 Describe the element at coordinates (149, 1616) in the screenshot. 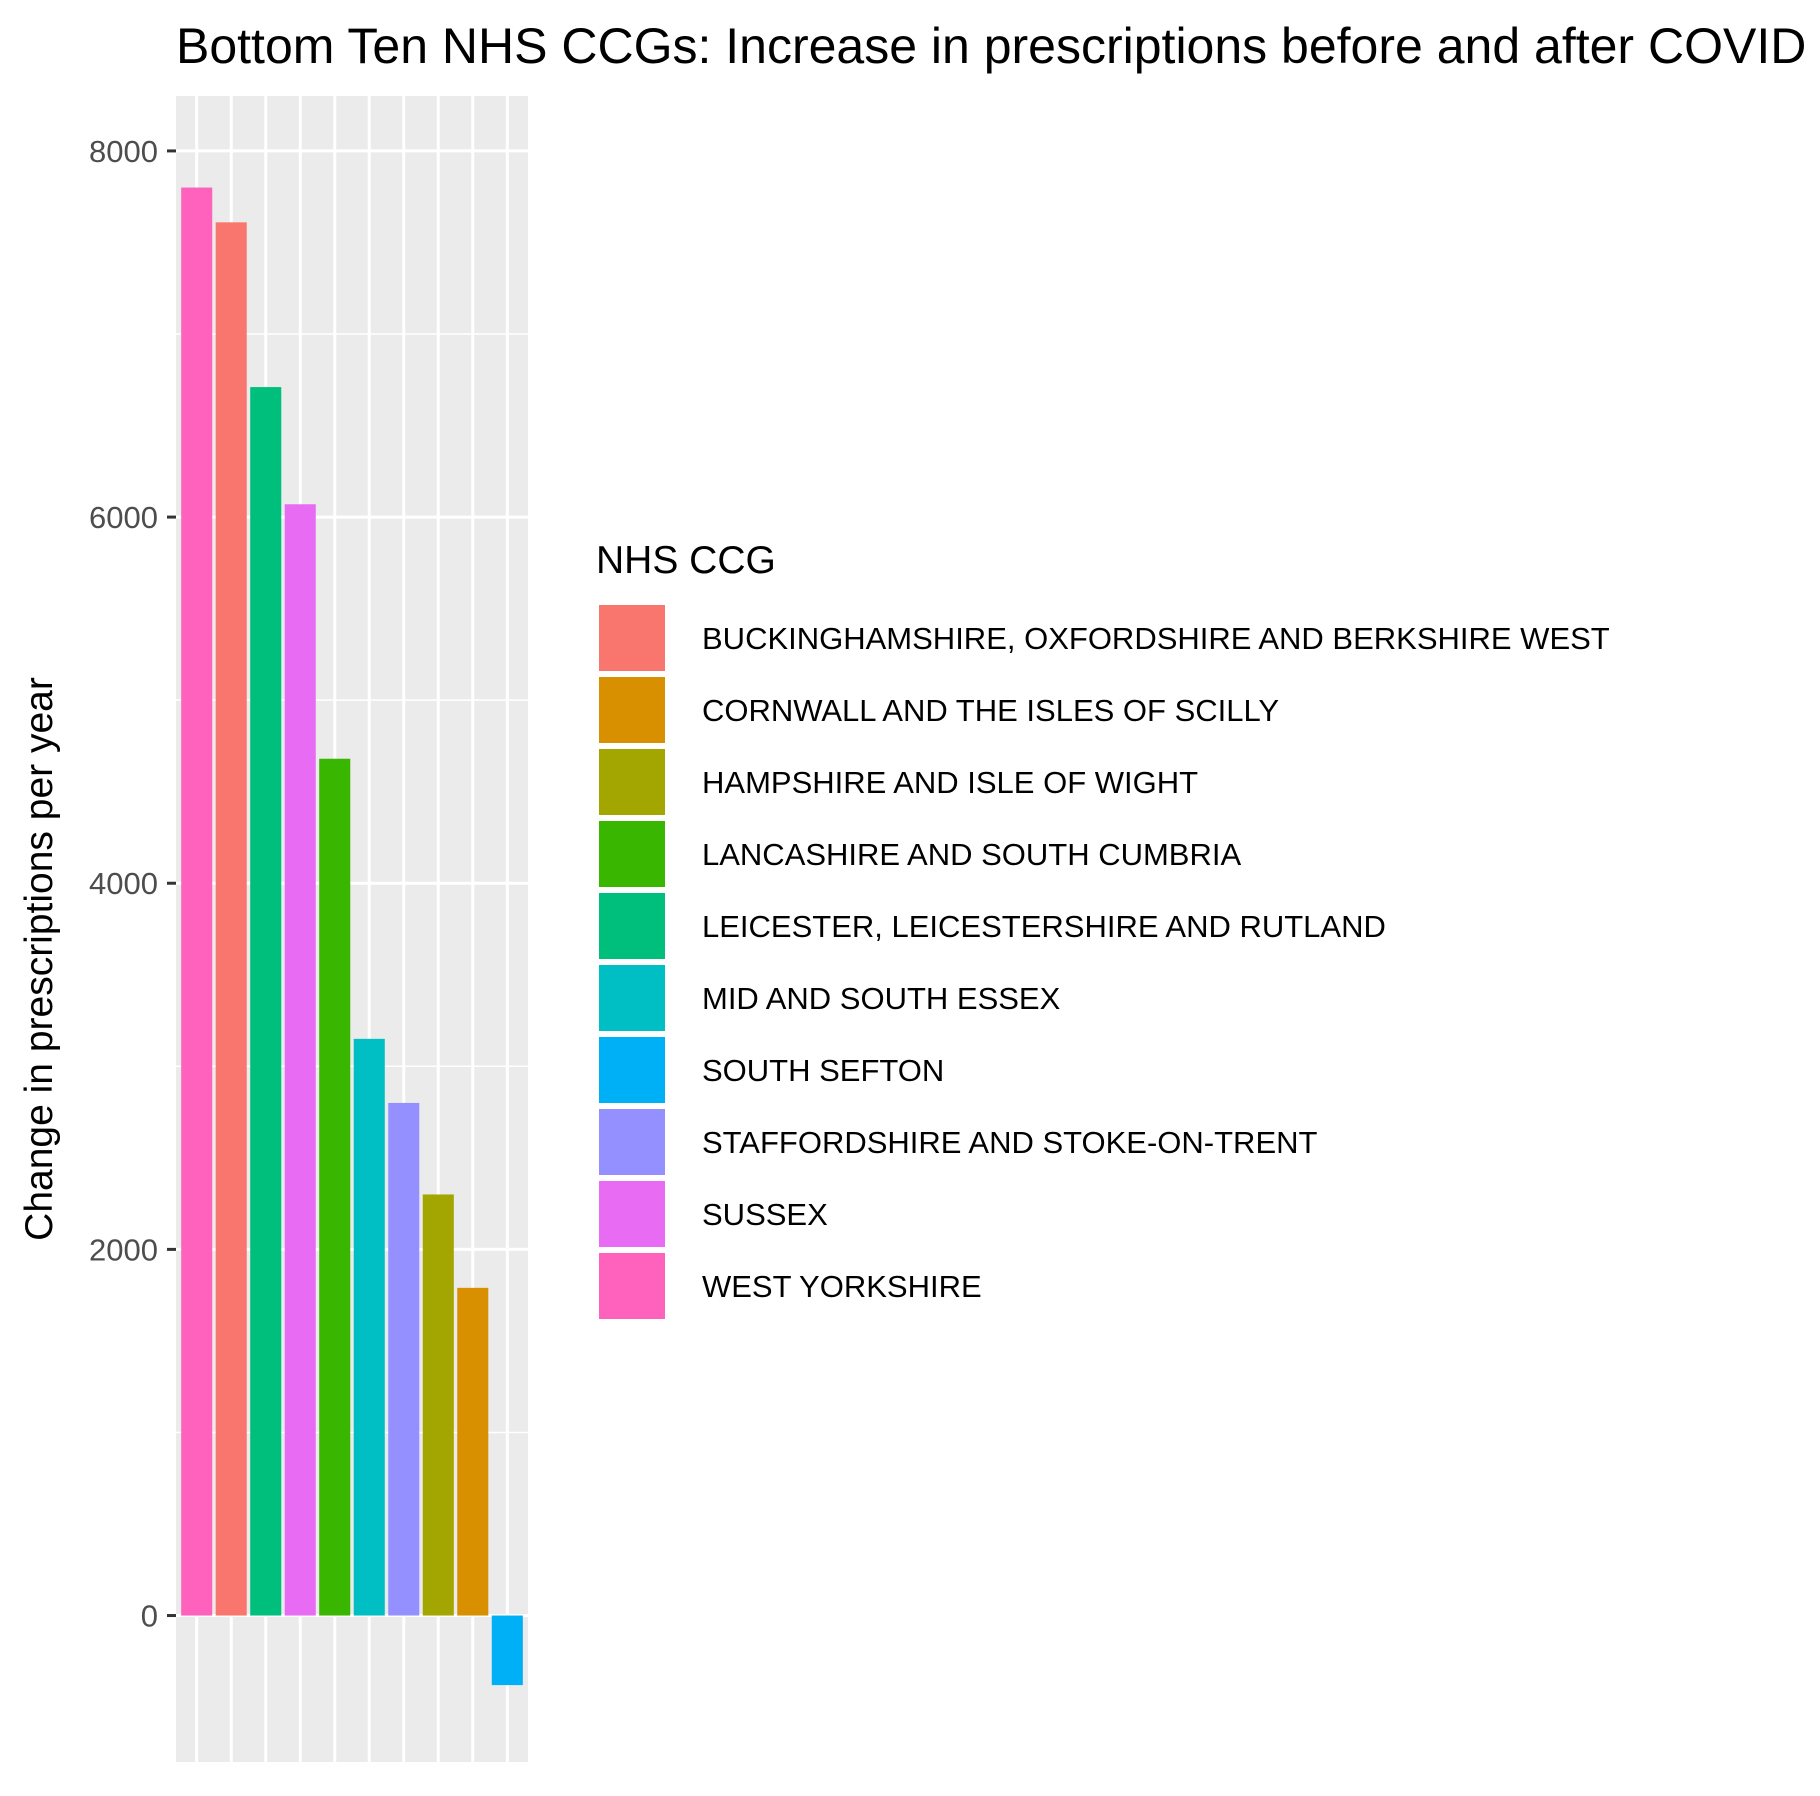

I see `y-tick-label: 0` at that location.